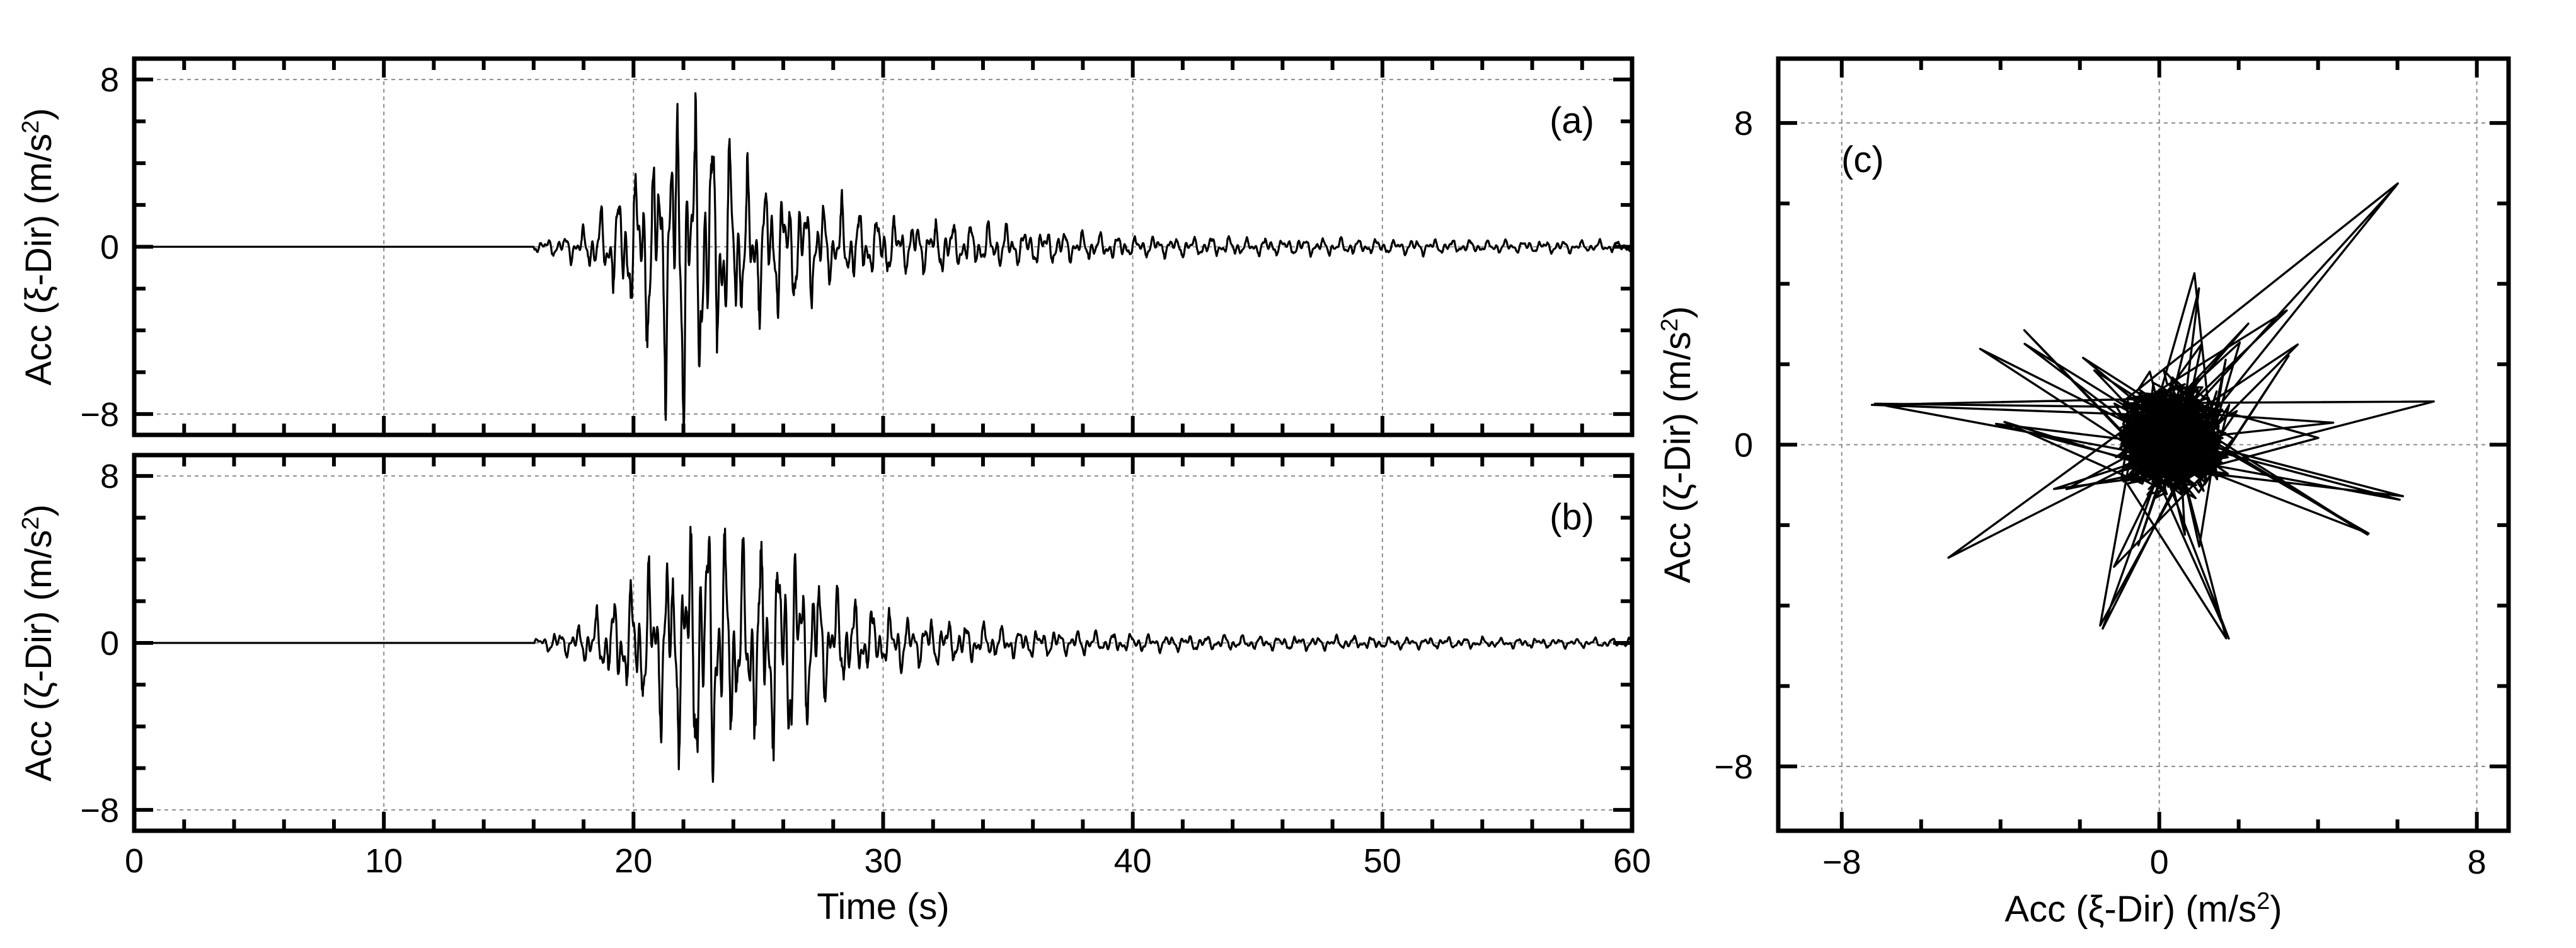 Image resolution: width=2576 pixels, height=948 pixels. Describe the element at coordinates (633, 861) in the screenshot. I see `x-tick-label: 20` at that location.